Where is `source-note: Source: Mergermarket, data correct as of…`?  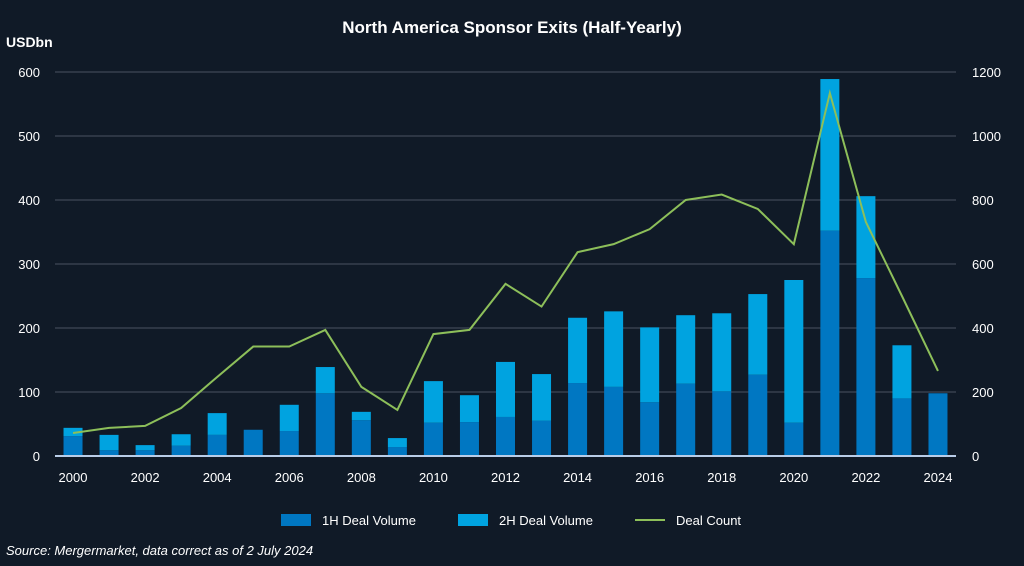 source-note: Source: Mergermarket, data correct as of… is located at coordinates (160, 550).